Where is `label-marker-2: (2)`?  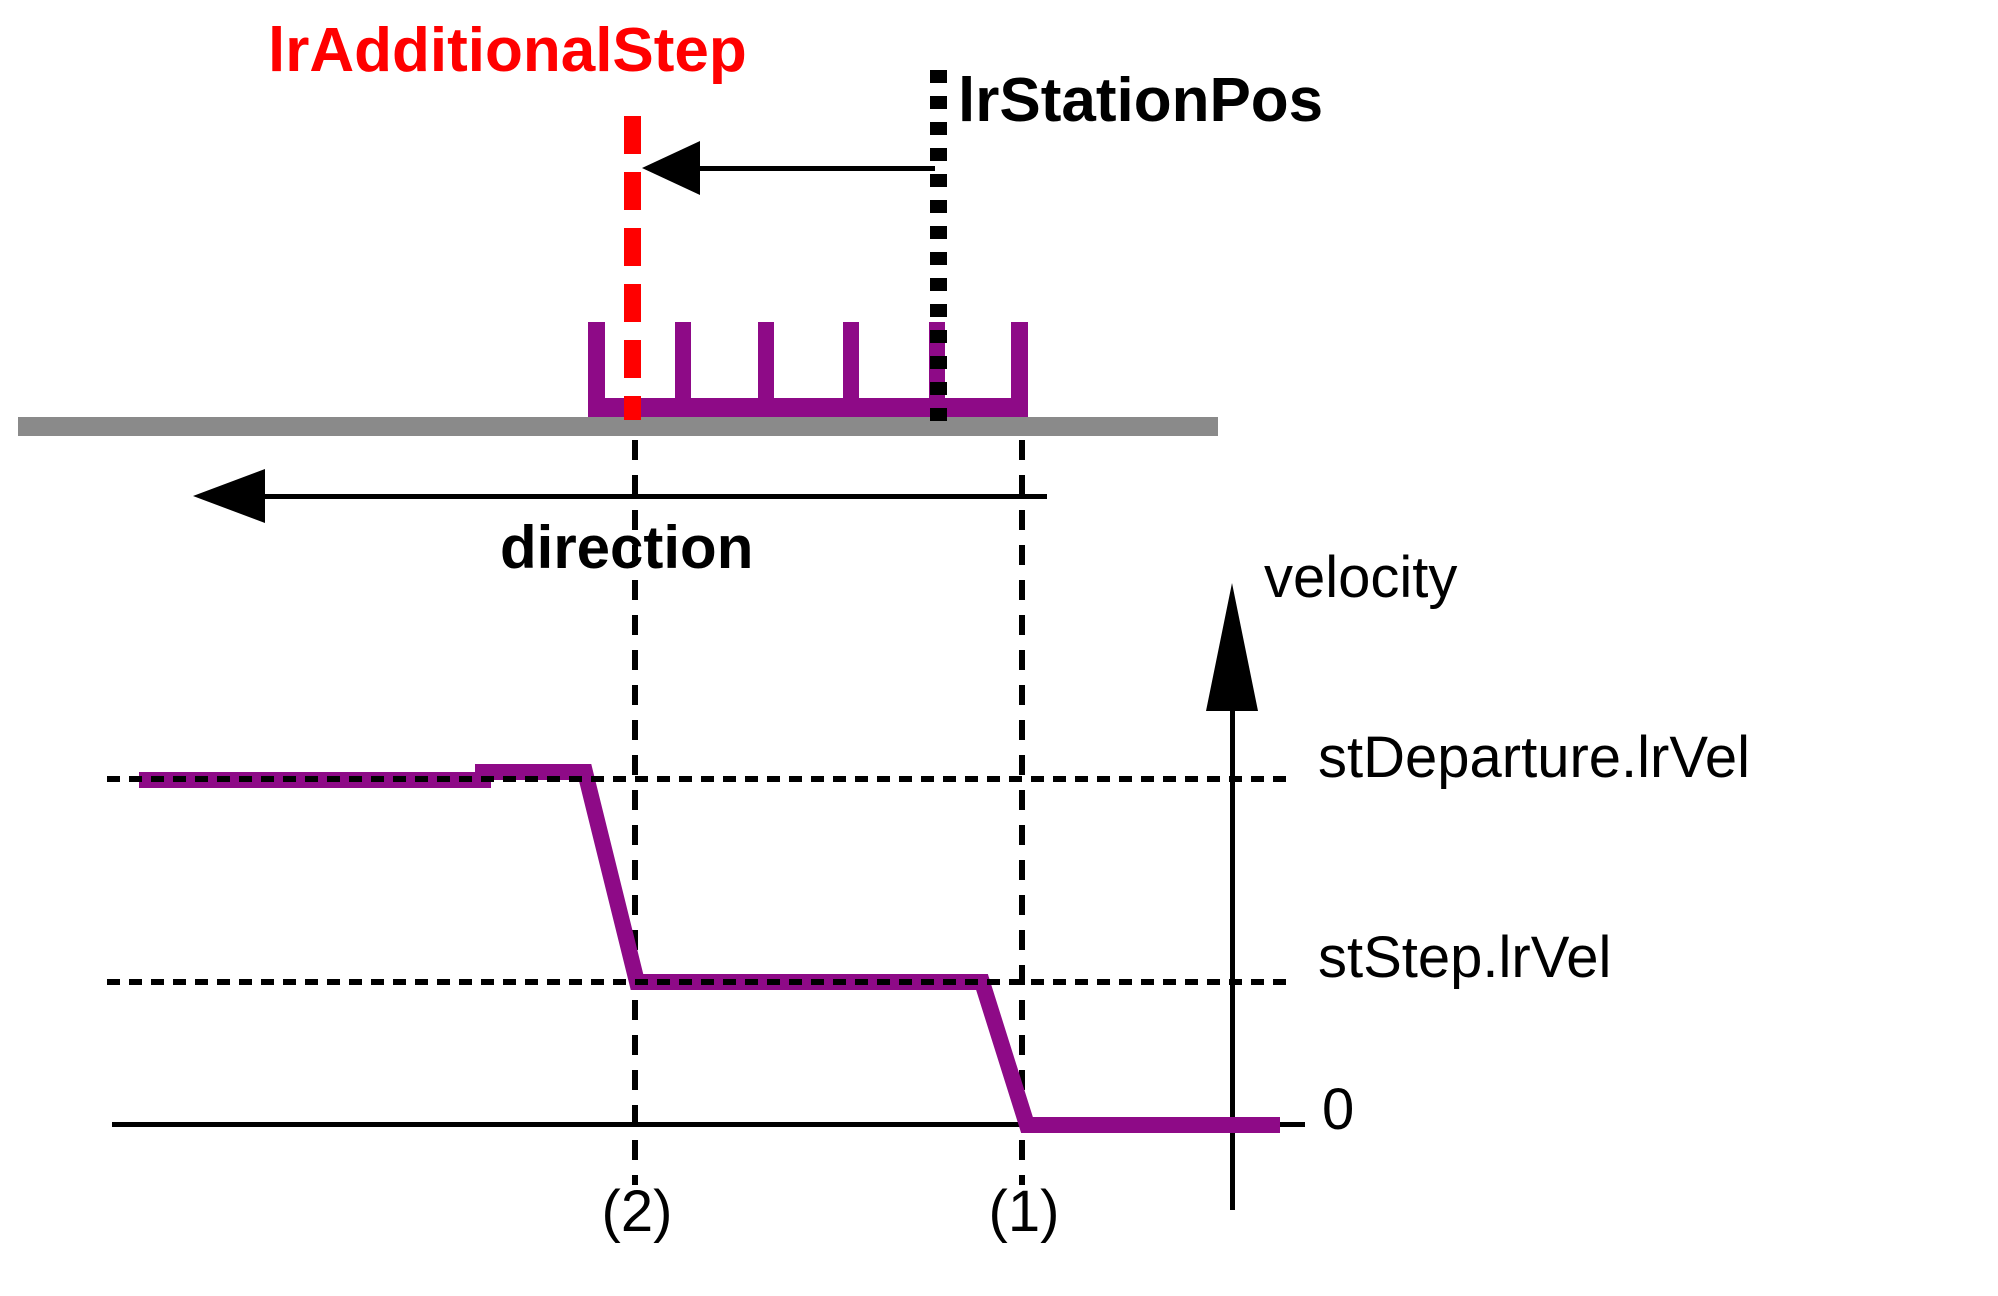
label-marker-2: (2) is located at coordinates (637, 1211).